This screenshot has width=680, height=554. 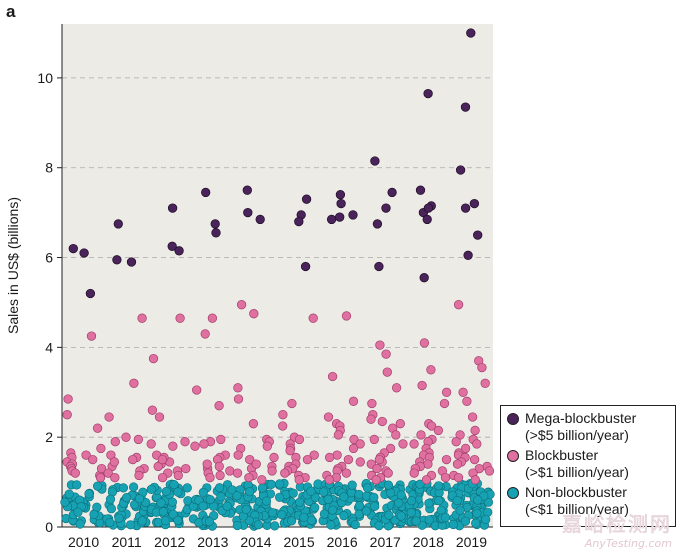 What do you see at coordinates (49, 527) in the screenshot?
I see `y-tick-label: 0` at bounding box center [49, 527].